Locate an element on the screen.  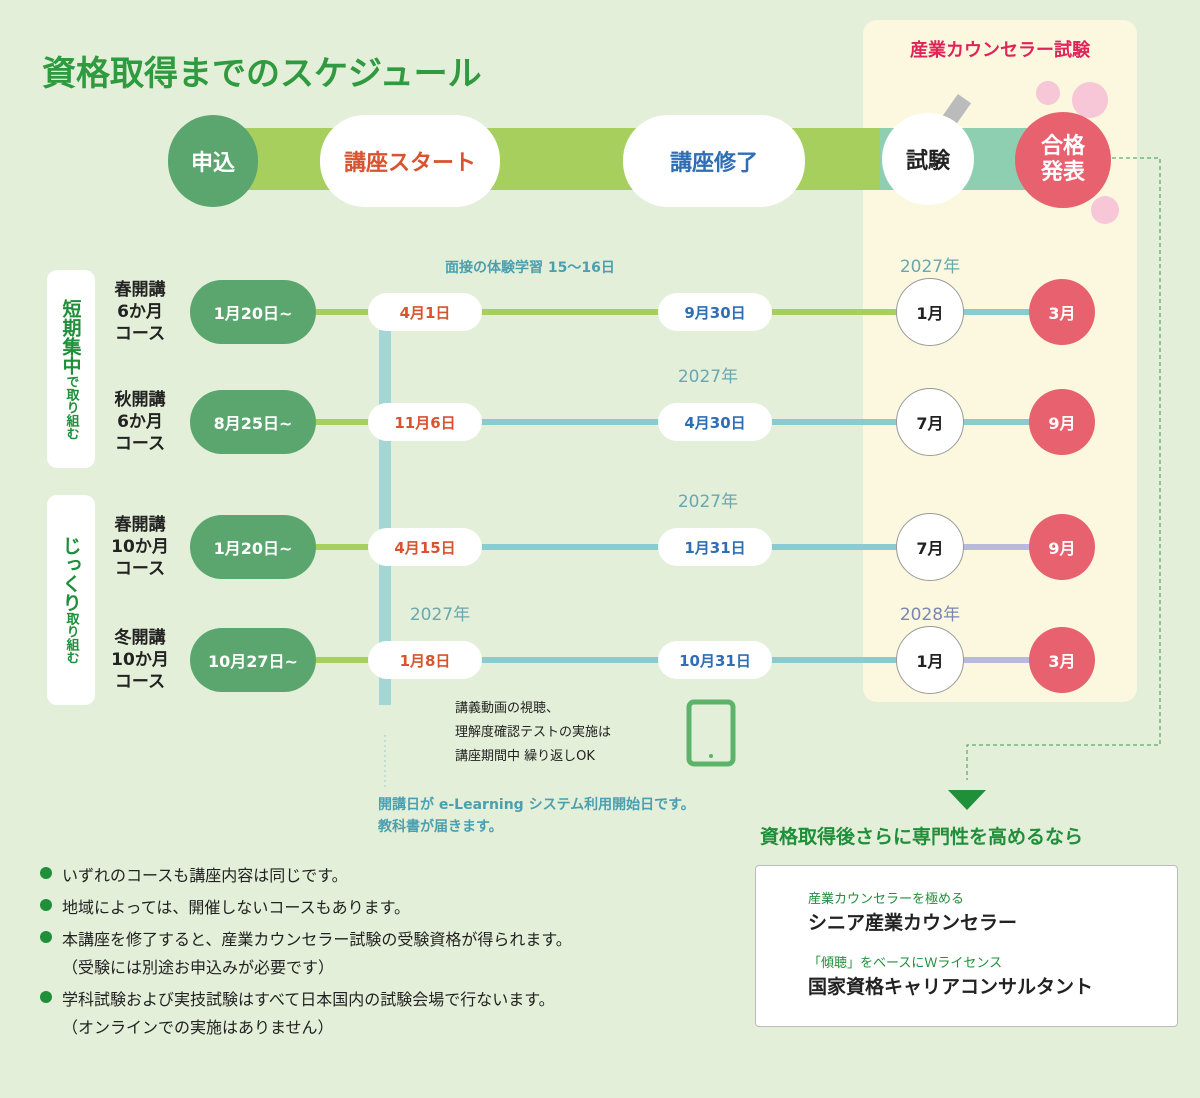
course-name: 春開講 10か月 コース is located at coordinates (140, 547).